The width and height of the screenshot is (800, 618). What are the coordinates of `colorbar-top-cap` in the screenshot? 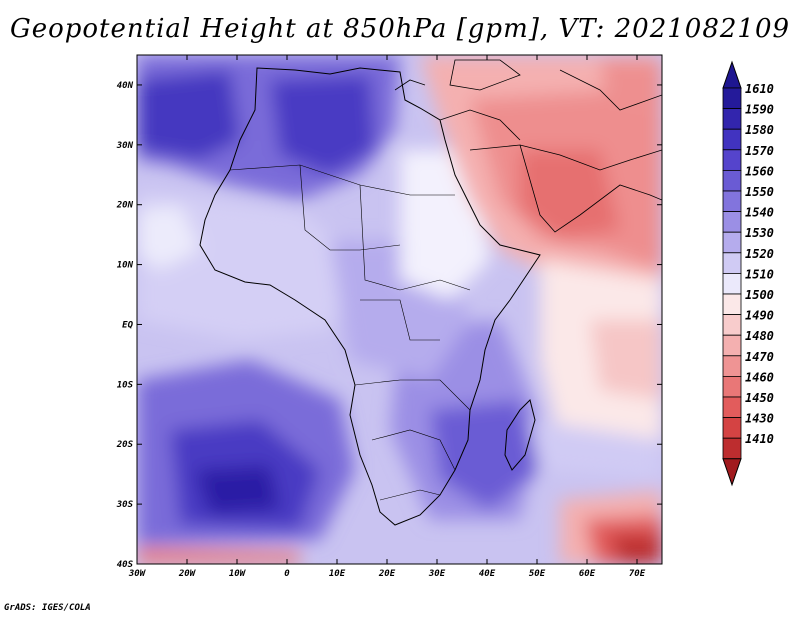 It's located at (732, 74).